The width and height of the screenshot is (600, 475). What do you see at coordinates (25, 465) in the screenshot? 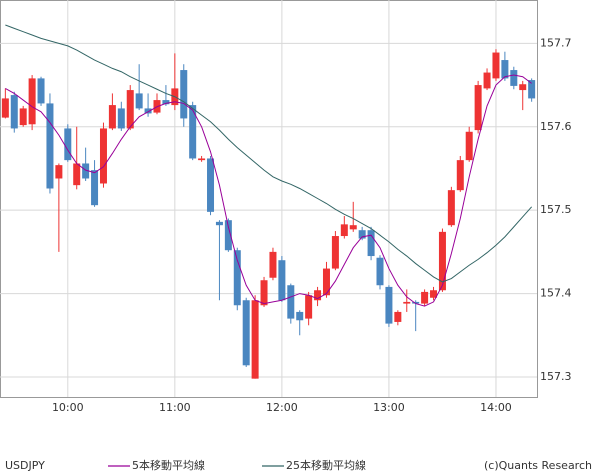
I see `legend-candles: USDJPY` at bounding box center [25, 465].